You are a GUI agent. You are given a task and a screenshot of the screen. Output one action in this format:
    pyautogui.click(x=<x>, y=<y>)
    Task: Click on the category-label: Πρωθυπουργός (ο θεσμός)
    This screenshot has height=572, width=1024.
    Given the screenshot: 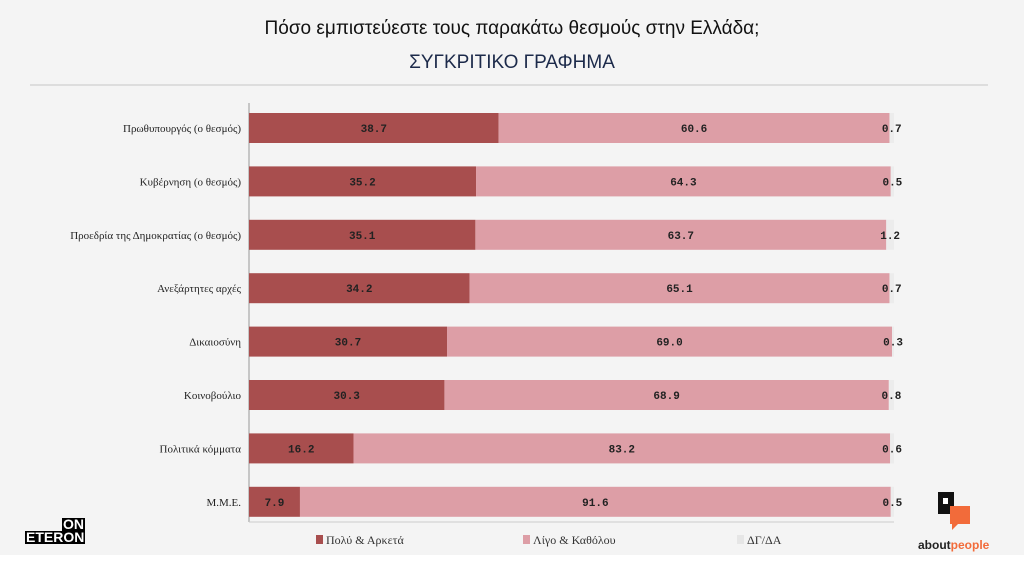 What is the action you would take?
    pyautogui.click(x=182, y=129)
    